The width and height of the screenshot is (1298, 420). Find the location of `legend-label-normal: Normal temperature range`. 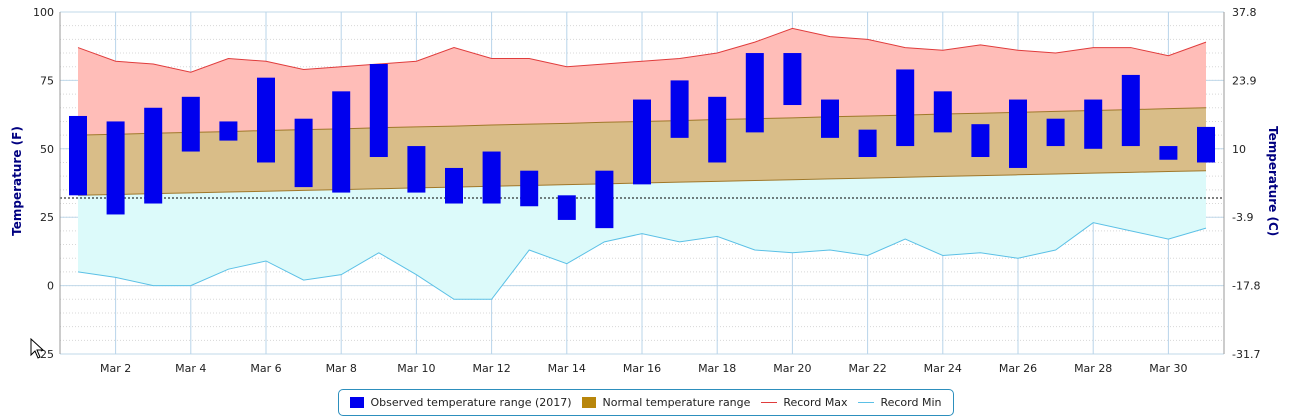

legend-label-normal: Normal temperature range is located at coordinates (676, 402).